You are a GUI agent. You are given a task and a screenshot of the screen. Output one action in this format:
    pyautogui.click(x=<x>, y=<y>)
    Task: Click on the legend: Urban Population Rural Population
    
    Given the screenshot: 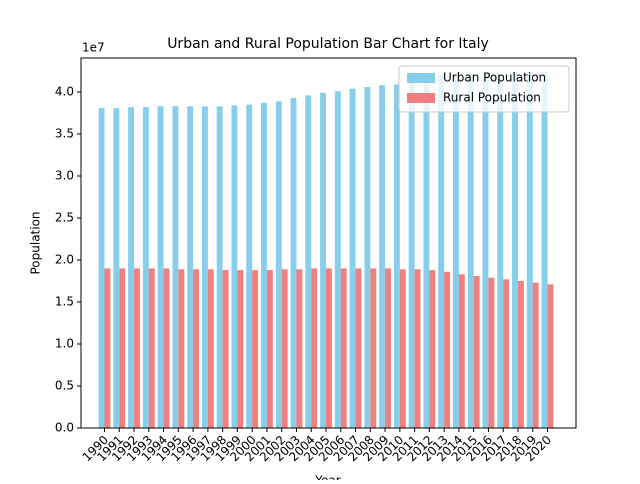 What is the action you would take?
    pyautogui.click(x=484, y=89)
    